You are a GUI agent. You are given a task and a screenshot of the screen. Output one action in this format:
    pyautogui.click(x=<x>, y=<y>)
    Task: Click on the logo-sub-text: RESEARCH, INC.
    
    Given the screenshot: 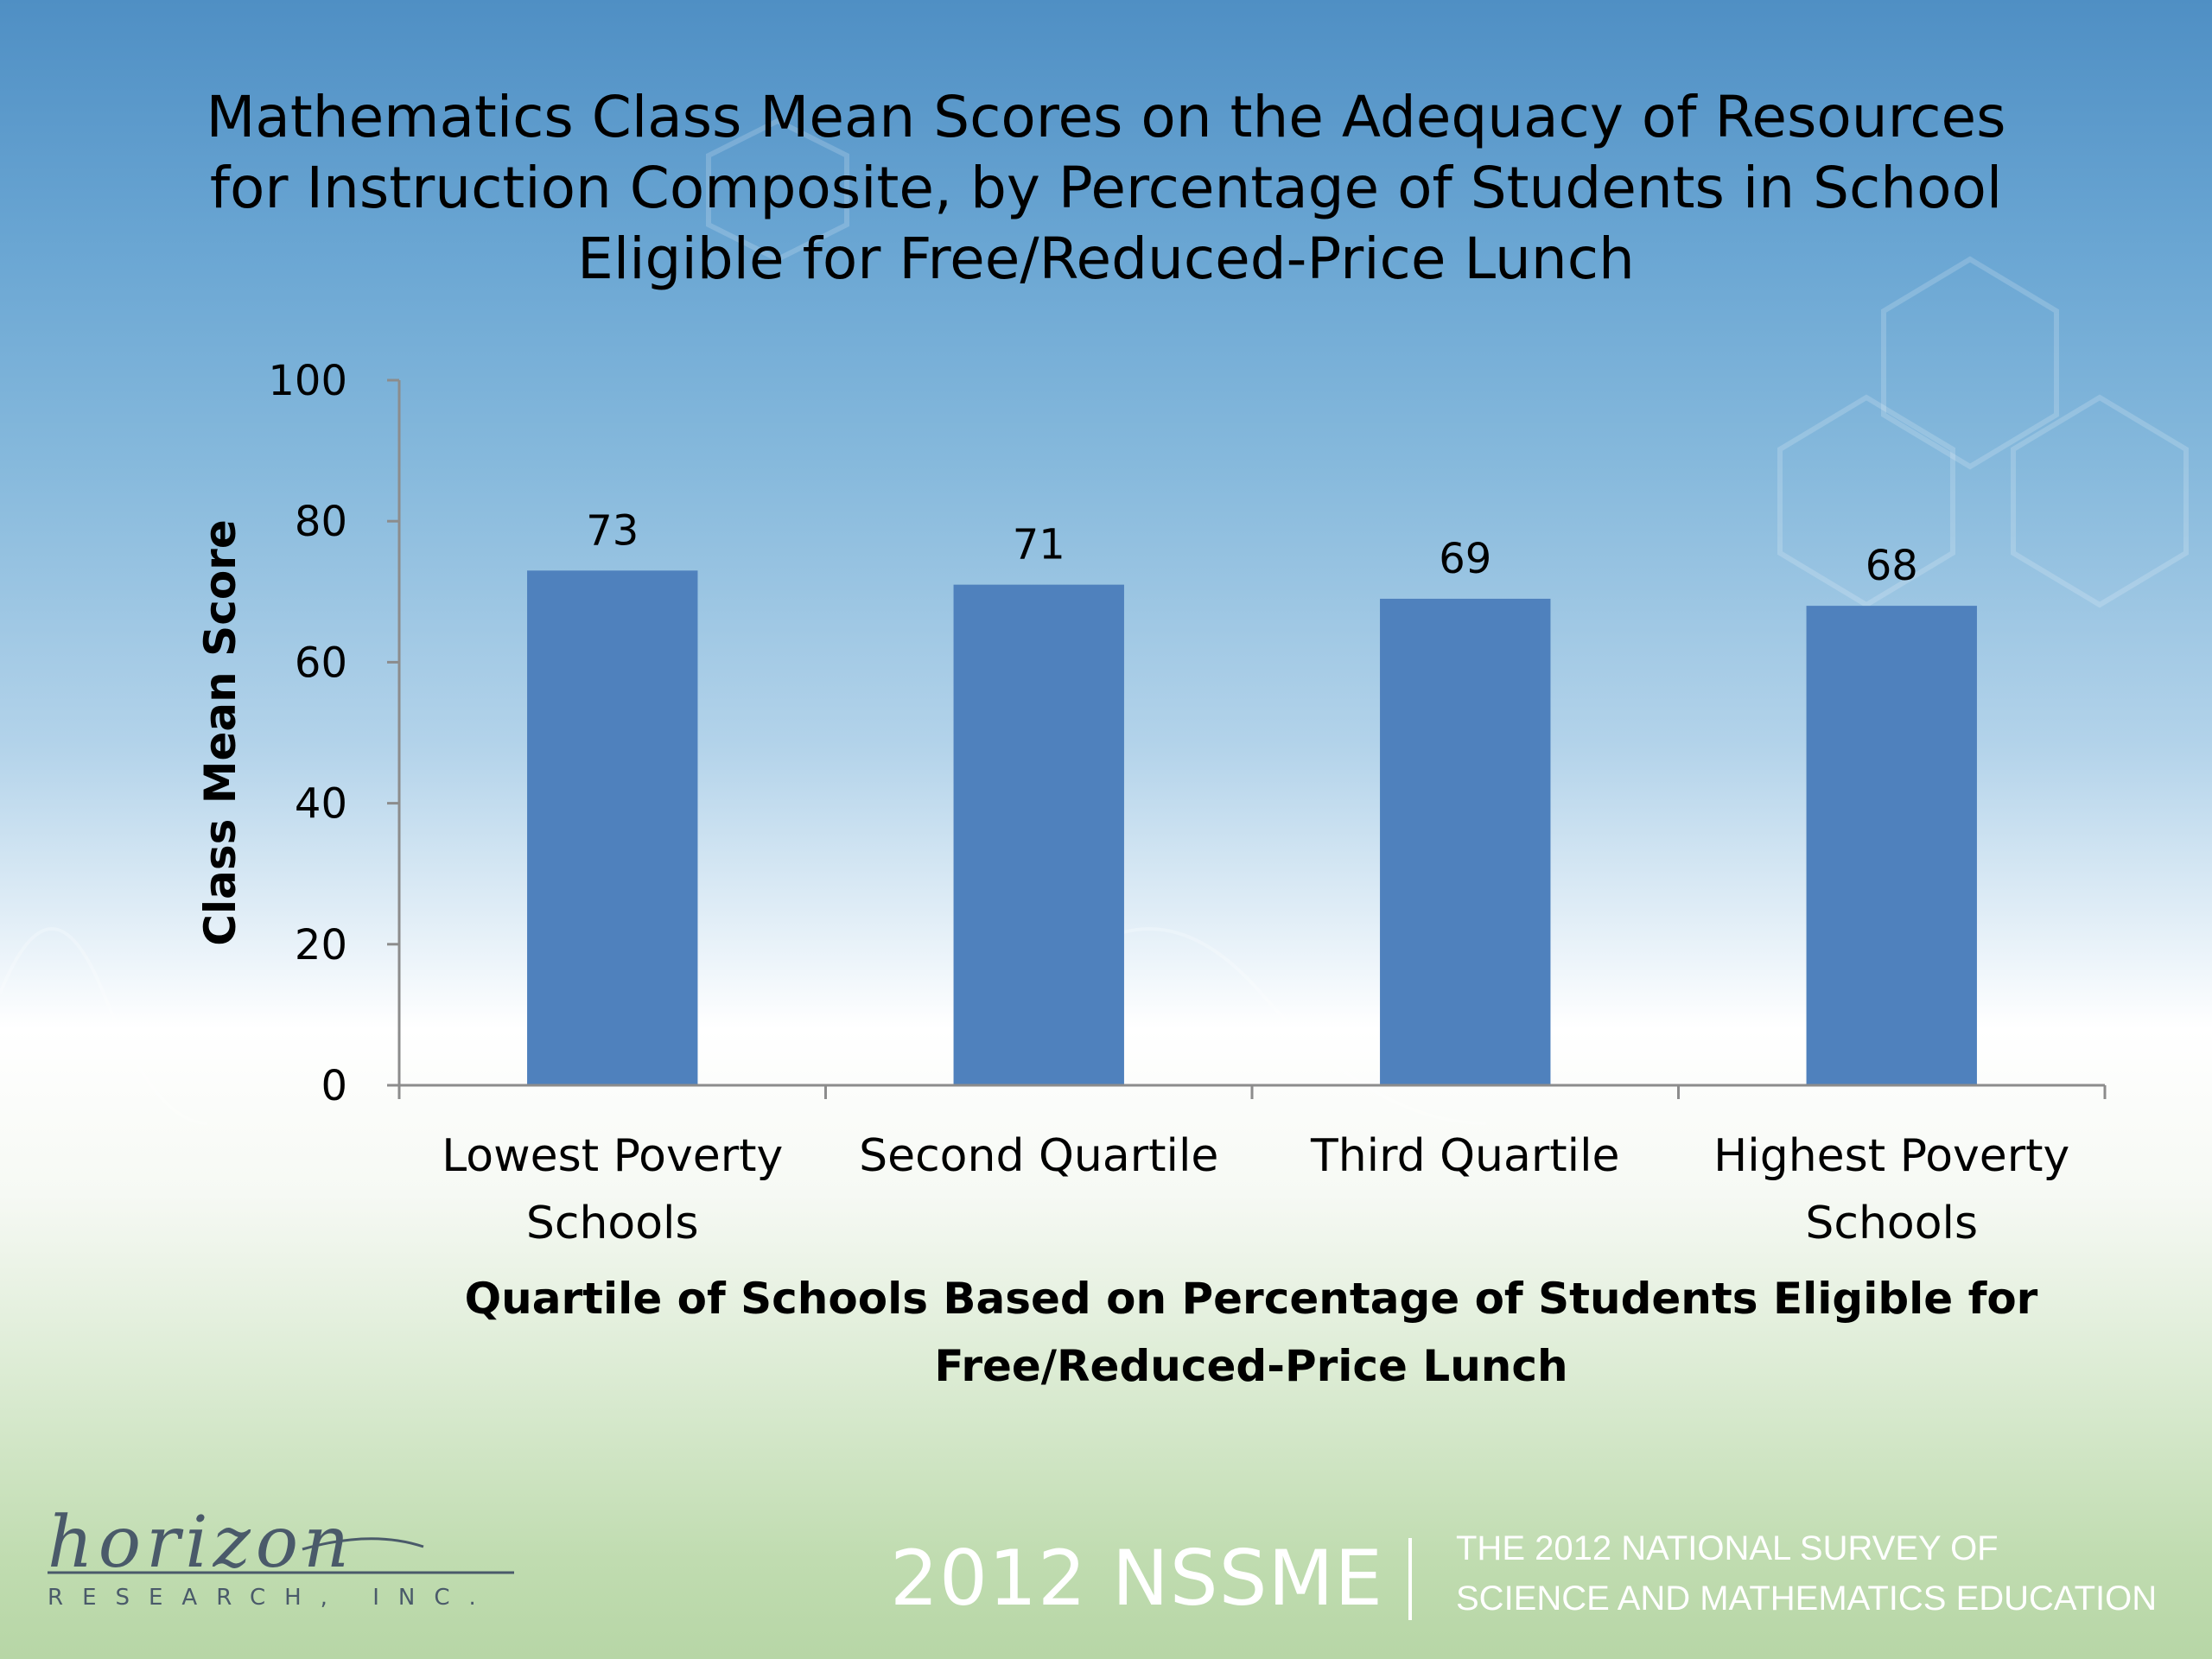 What is the action you would take?
    pyautogui.click(x=271, y=1598)
    